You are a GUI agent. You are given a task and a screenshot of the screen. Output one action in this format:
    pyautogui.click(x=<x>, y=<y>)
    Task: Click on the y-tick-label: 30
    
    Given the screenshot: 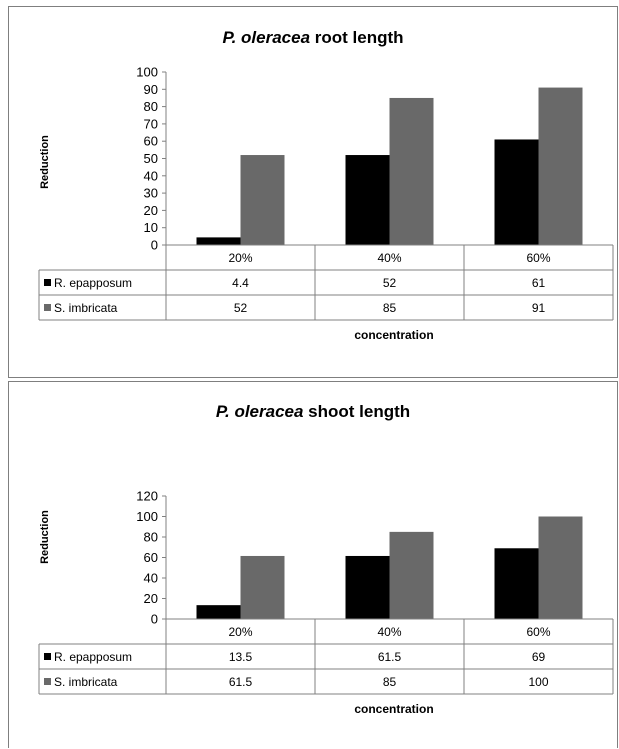 What is the action you would take?
    pyautogui.click(x=151, y=193)
    